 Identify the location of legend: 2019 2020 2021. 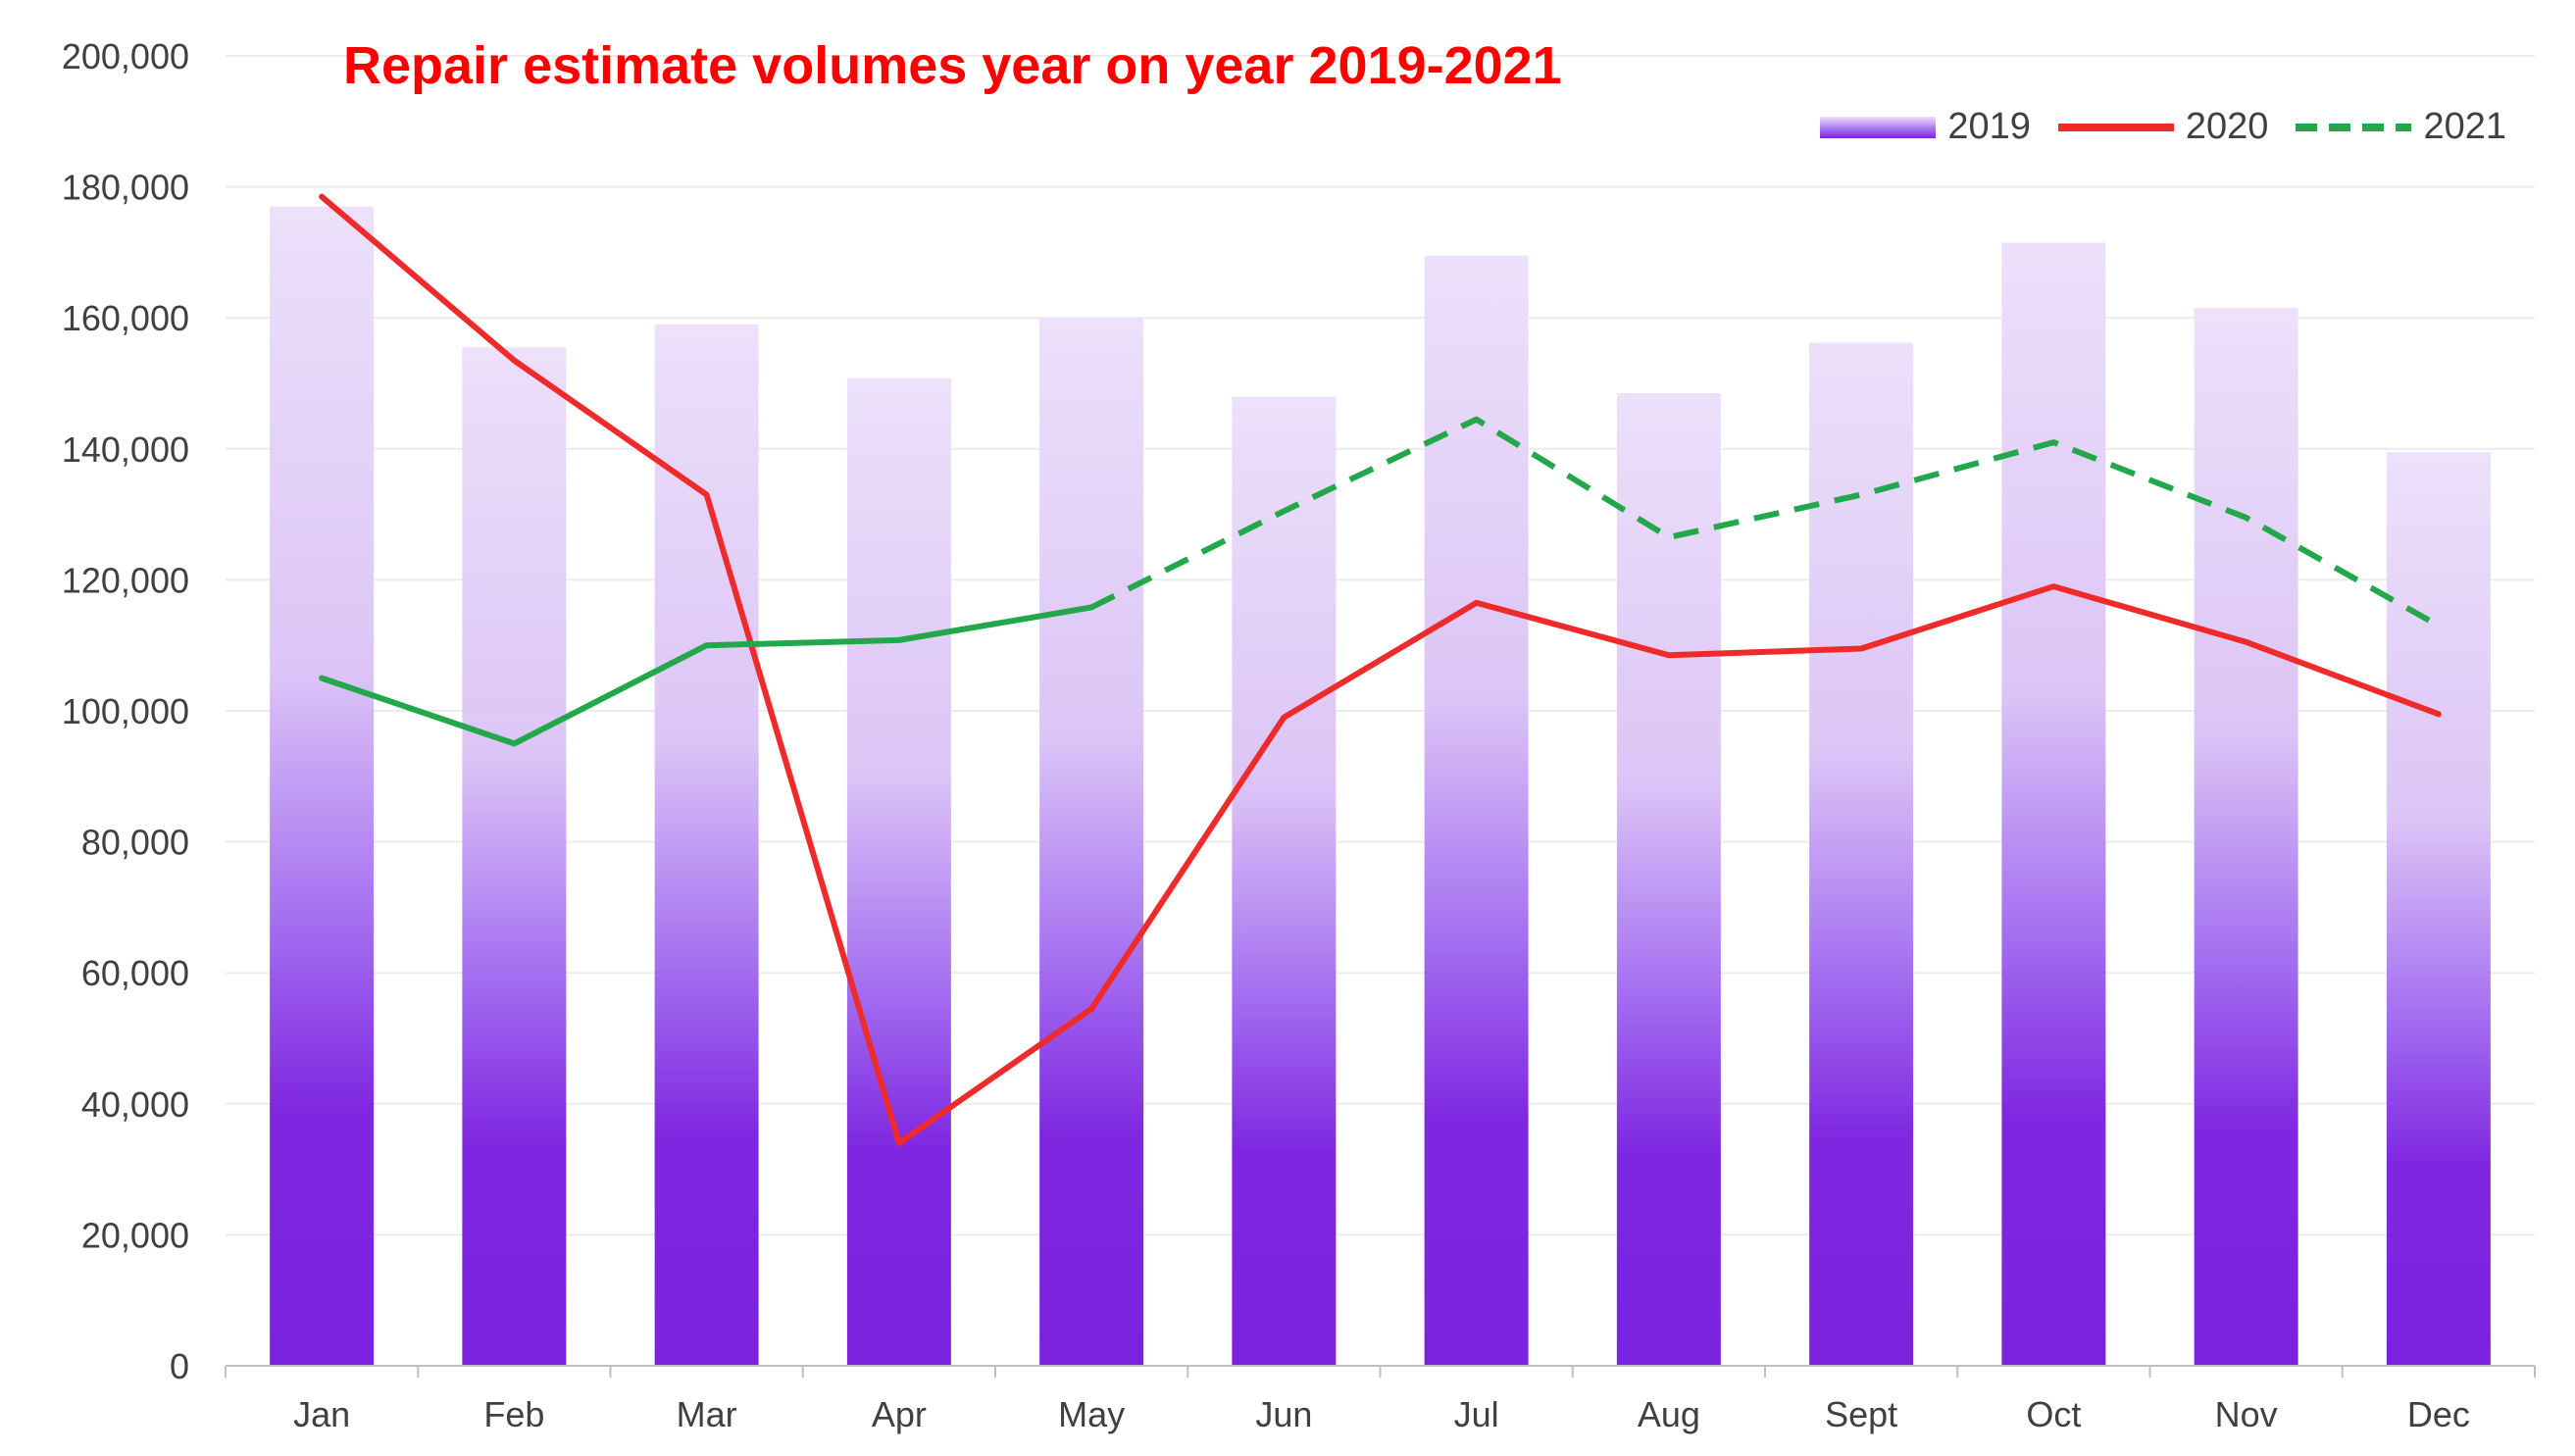
(2163, 127).